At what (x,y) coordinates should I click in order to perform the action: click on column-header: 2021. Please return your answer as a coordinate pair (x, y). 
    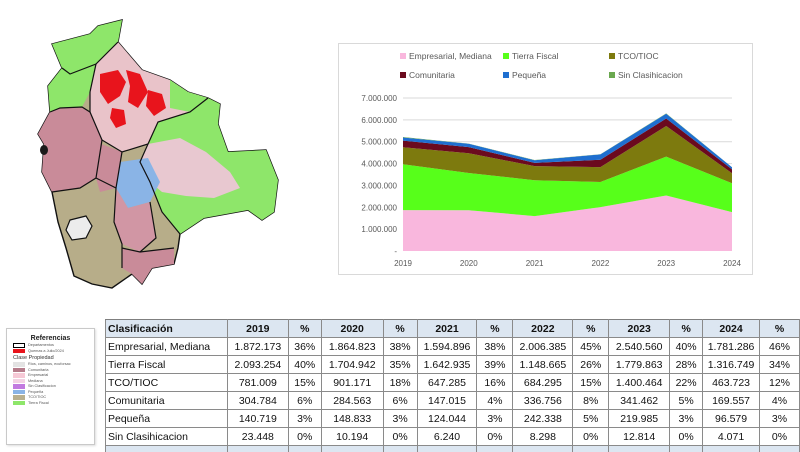
    Looking at the image, I should click on (447, 329).